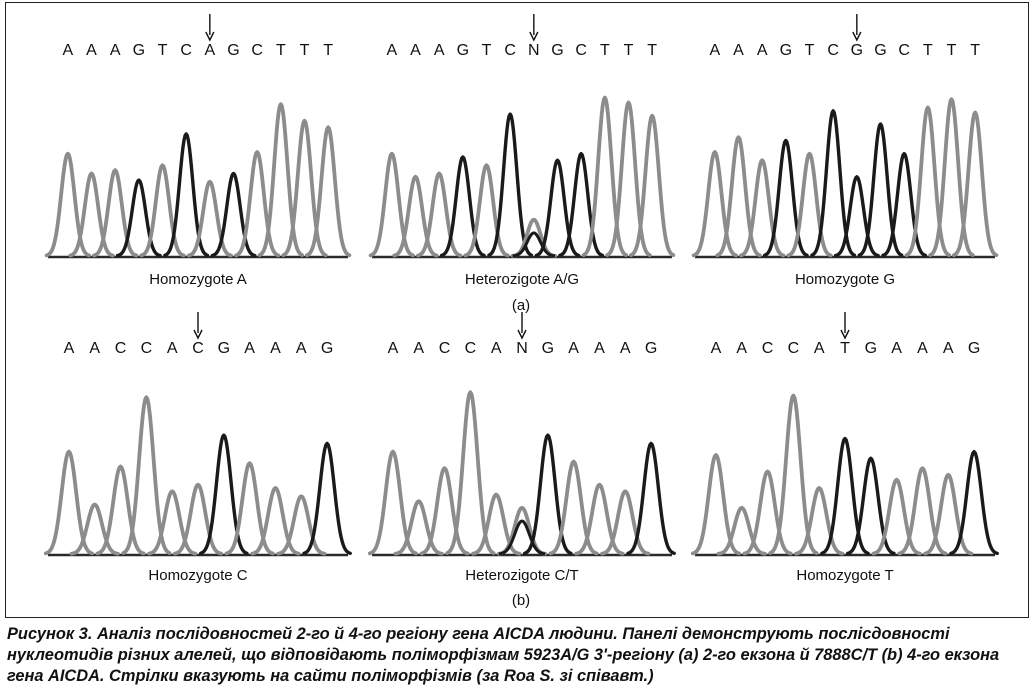 The image size is (1035, 696). What do you see at coordinates (845, 279) in the screenshot?
I see `panel-label: Homozygote G` at bounding box center [845, 279].